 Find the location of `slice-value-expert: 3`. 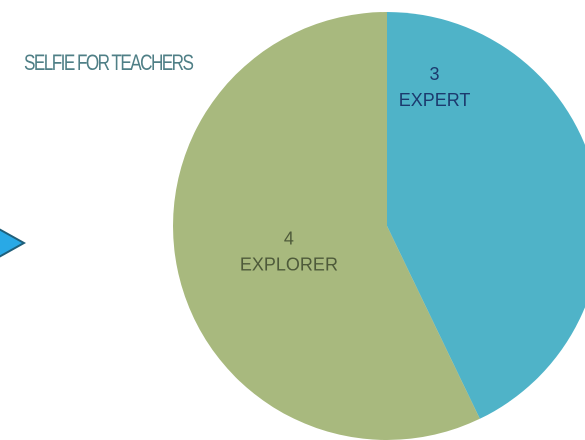

slice-value-expert: 3 is located at coordinates (435, 74).